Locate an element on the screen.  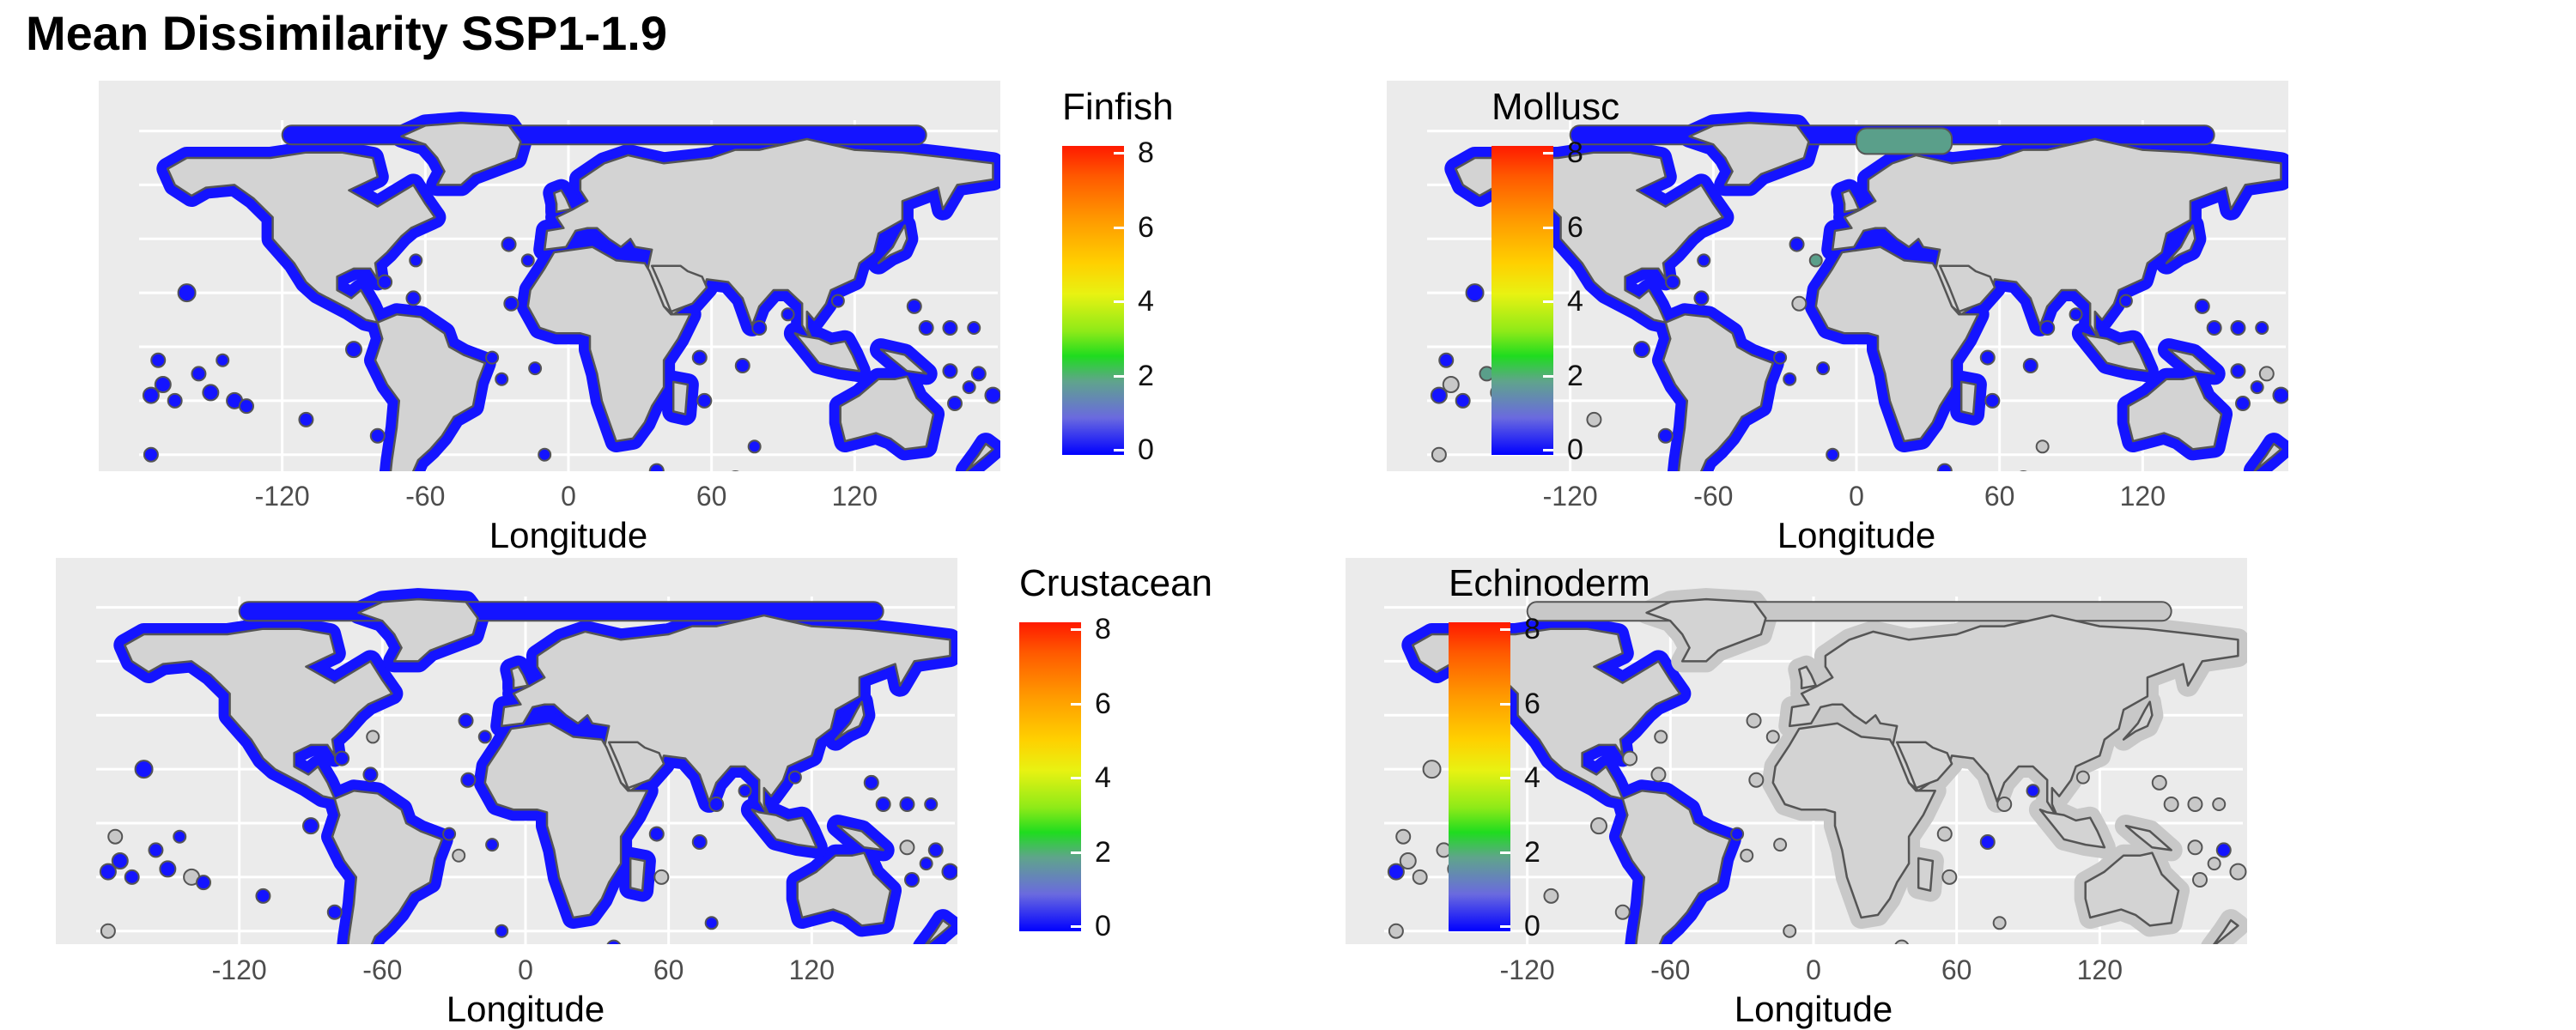
legend-tick-label: 6 is located at coordinates (1146, 227).